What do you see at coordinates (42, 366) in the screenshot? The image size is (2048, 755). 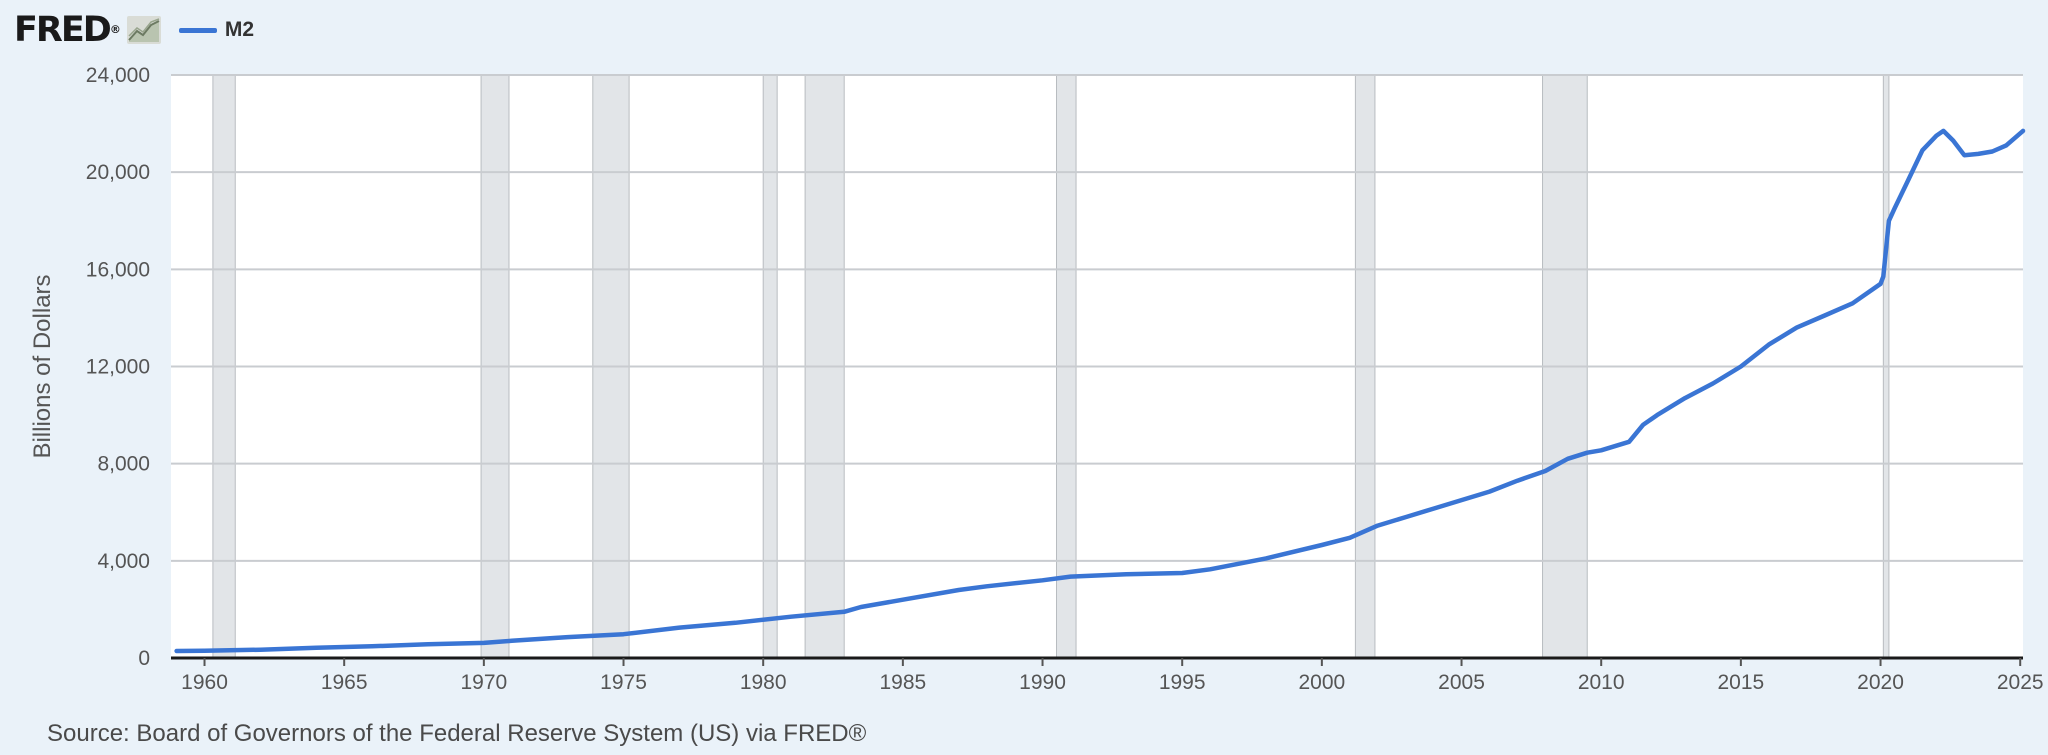 I see `y-axis-label: Billions of Dollars` at bounding box center [42, 366].